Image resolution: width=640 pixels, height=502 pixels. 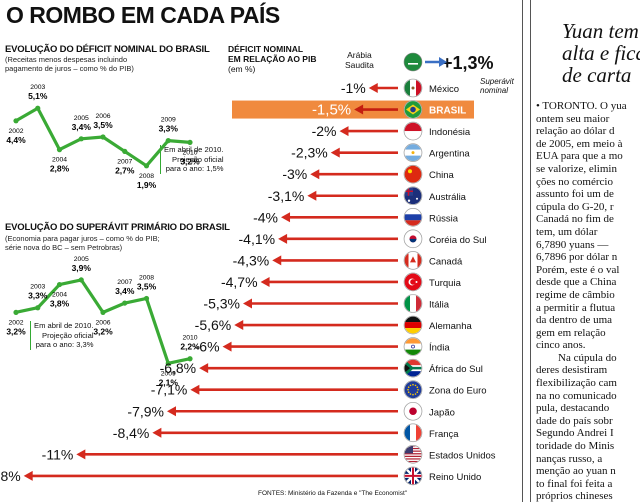 What do you see at coordinates (169, 129) in the screenshot?
I see `value-label: 3,3%` at bounding box center [169, 129].